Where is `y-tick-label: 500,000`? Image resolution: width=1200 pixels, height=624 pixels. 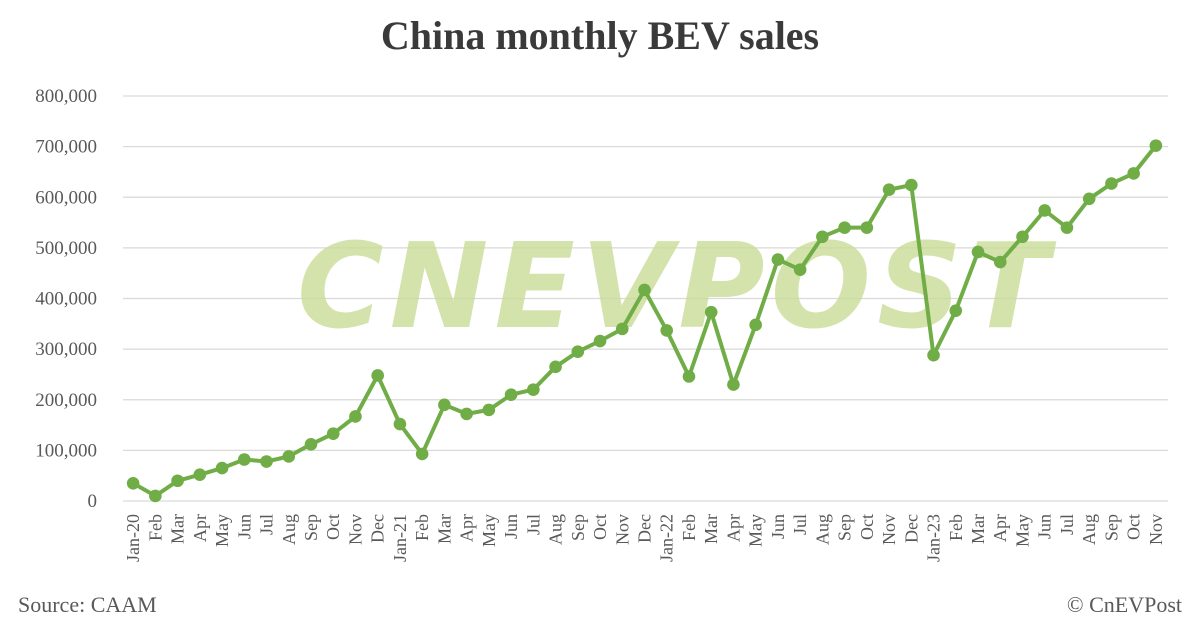
y-tick-label: 500,000 is located at coordinates (66, 248).